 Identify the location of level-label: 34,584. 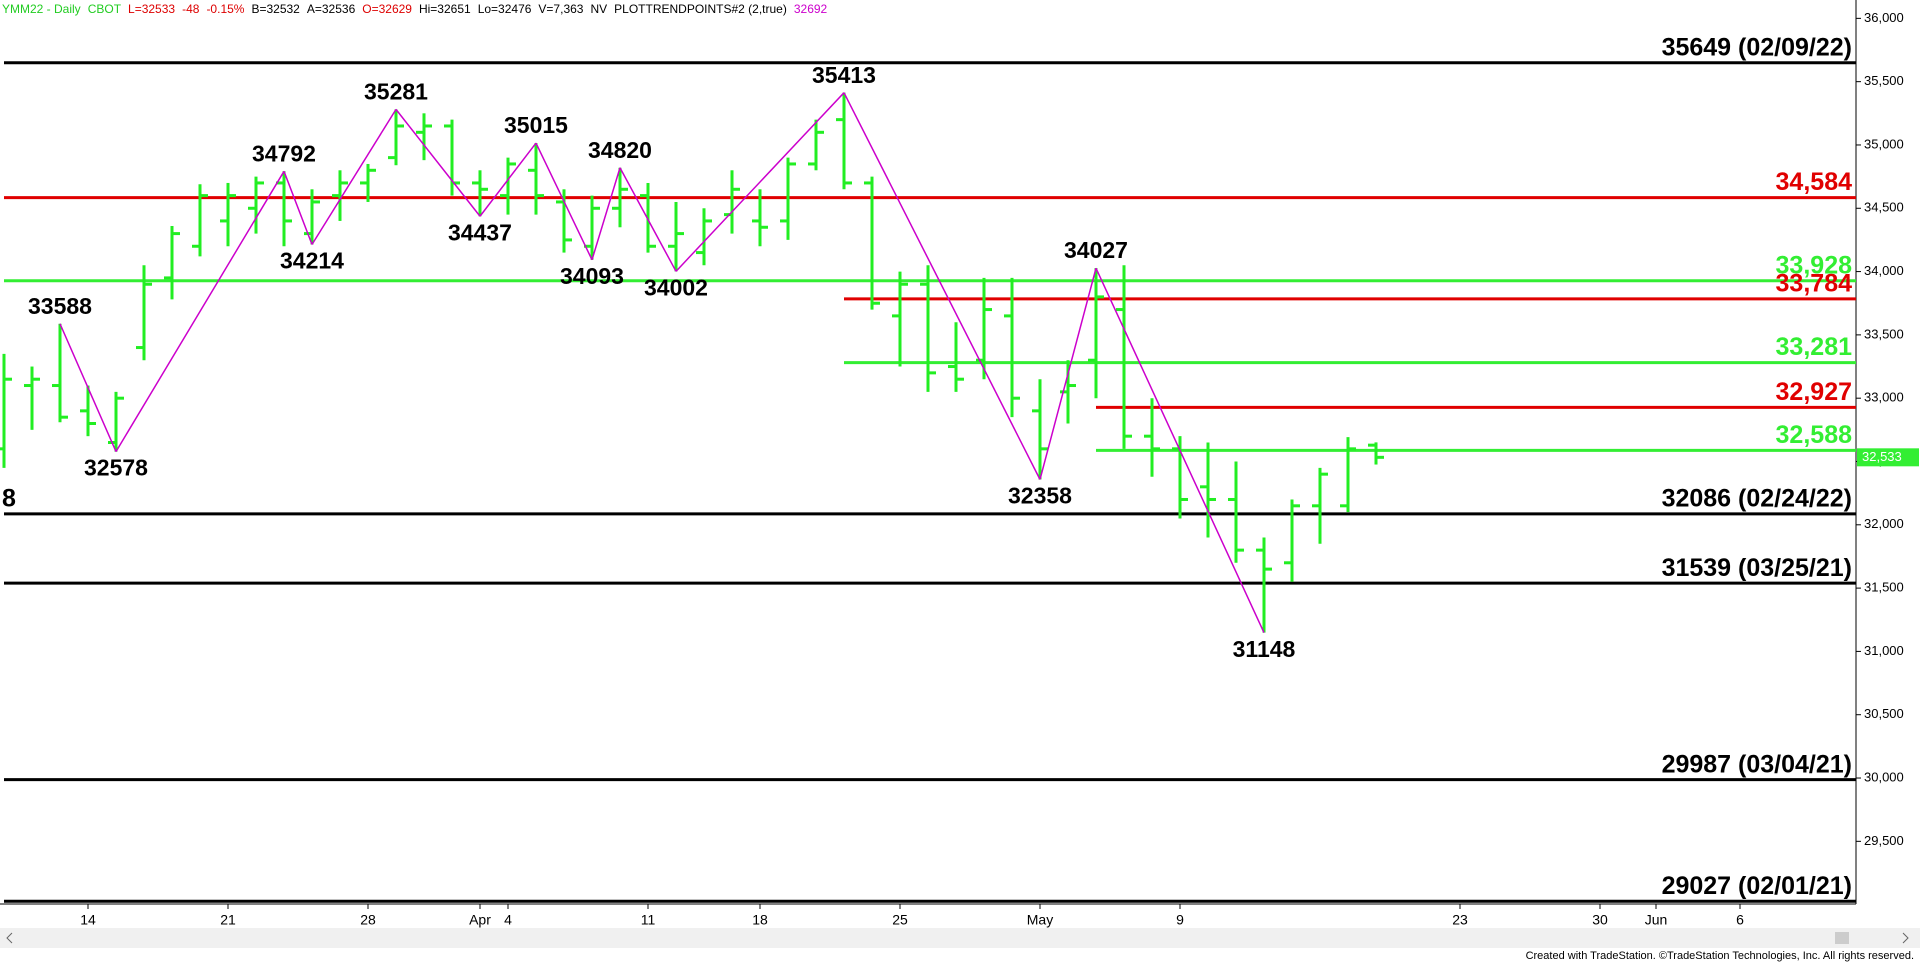
(1814, 182).